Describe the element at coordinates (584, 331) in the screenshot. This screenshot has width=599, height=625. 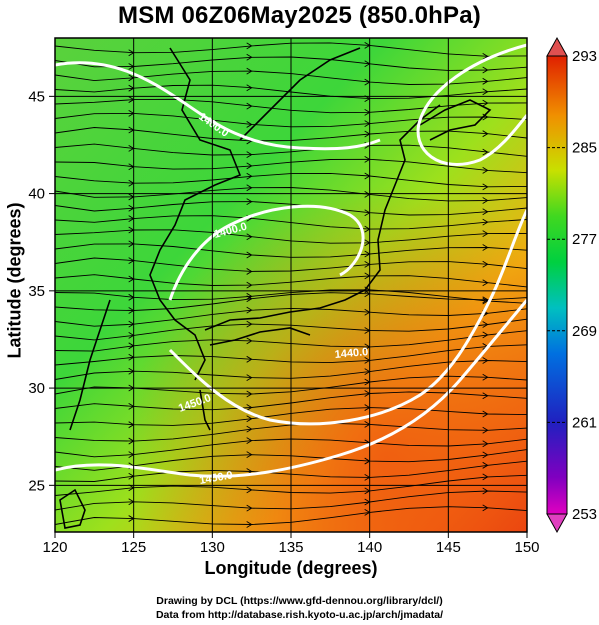
I see `colorbar-label: 269` at that location.